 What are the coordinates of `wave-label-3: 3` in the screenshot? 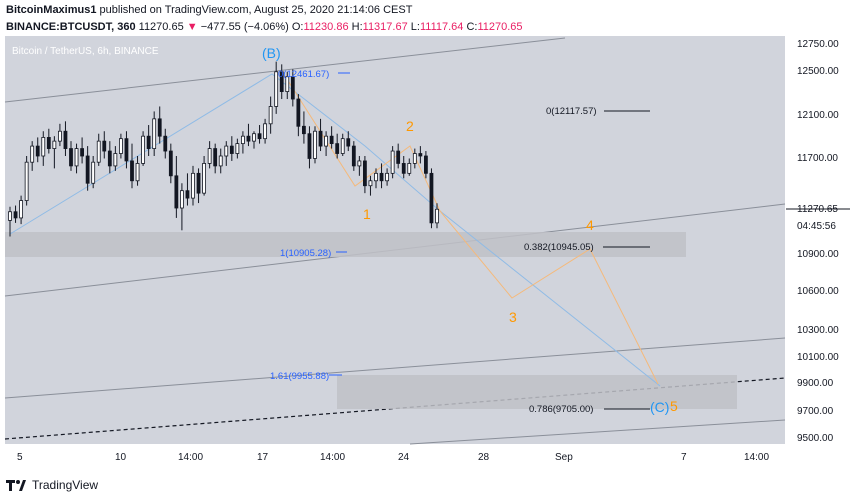 It's located at (513, 317).